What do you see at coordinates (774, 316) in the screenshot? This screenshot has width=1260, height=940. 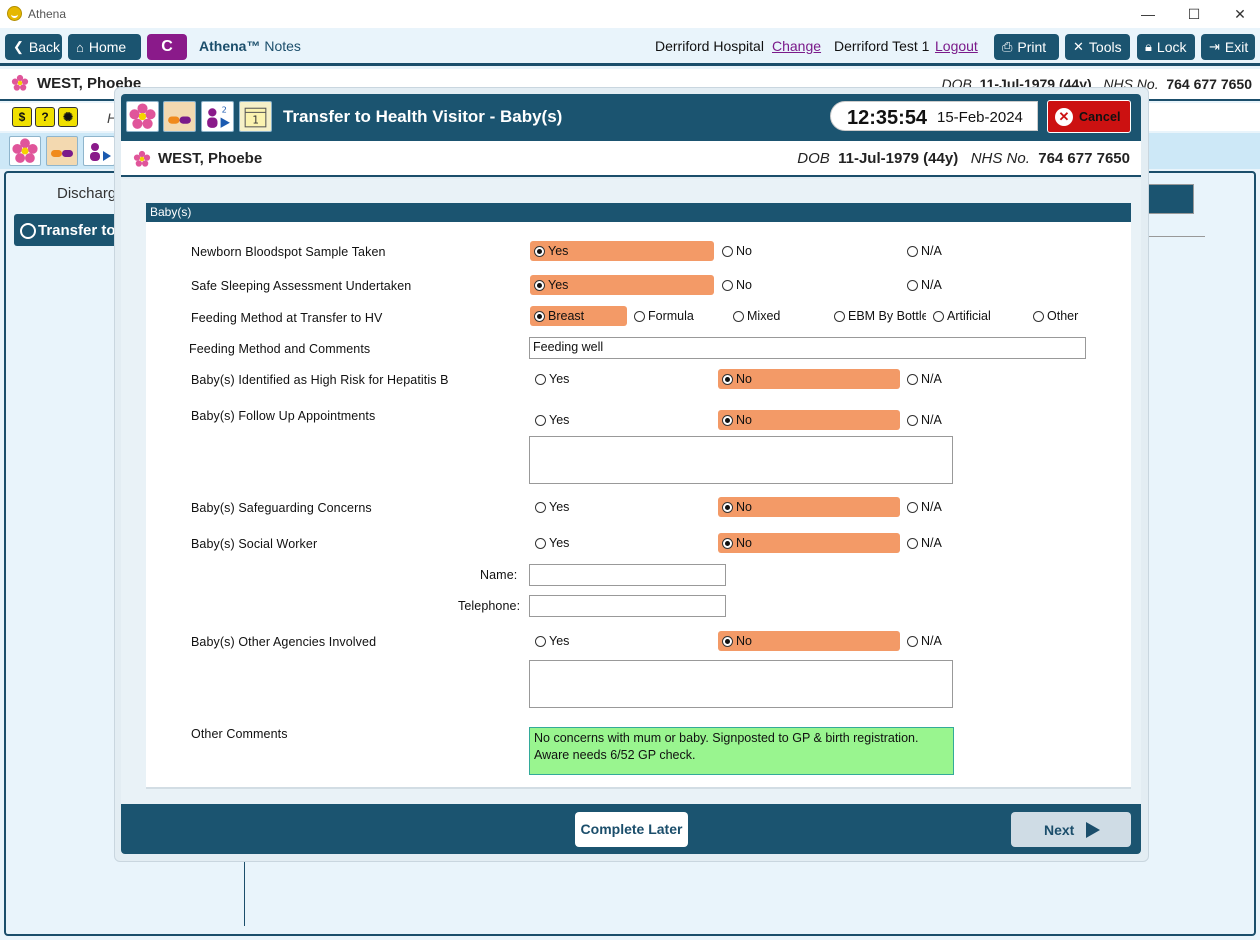 I see `feeding-mixed-radio: Mixed` at bounding box center [774, 316].